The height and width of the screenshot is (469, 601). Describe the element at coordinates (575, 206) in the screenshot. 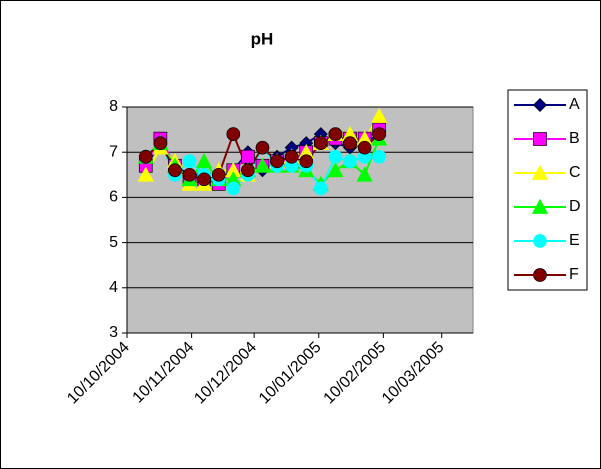

I see `legend-label: D` at that location.